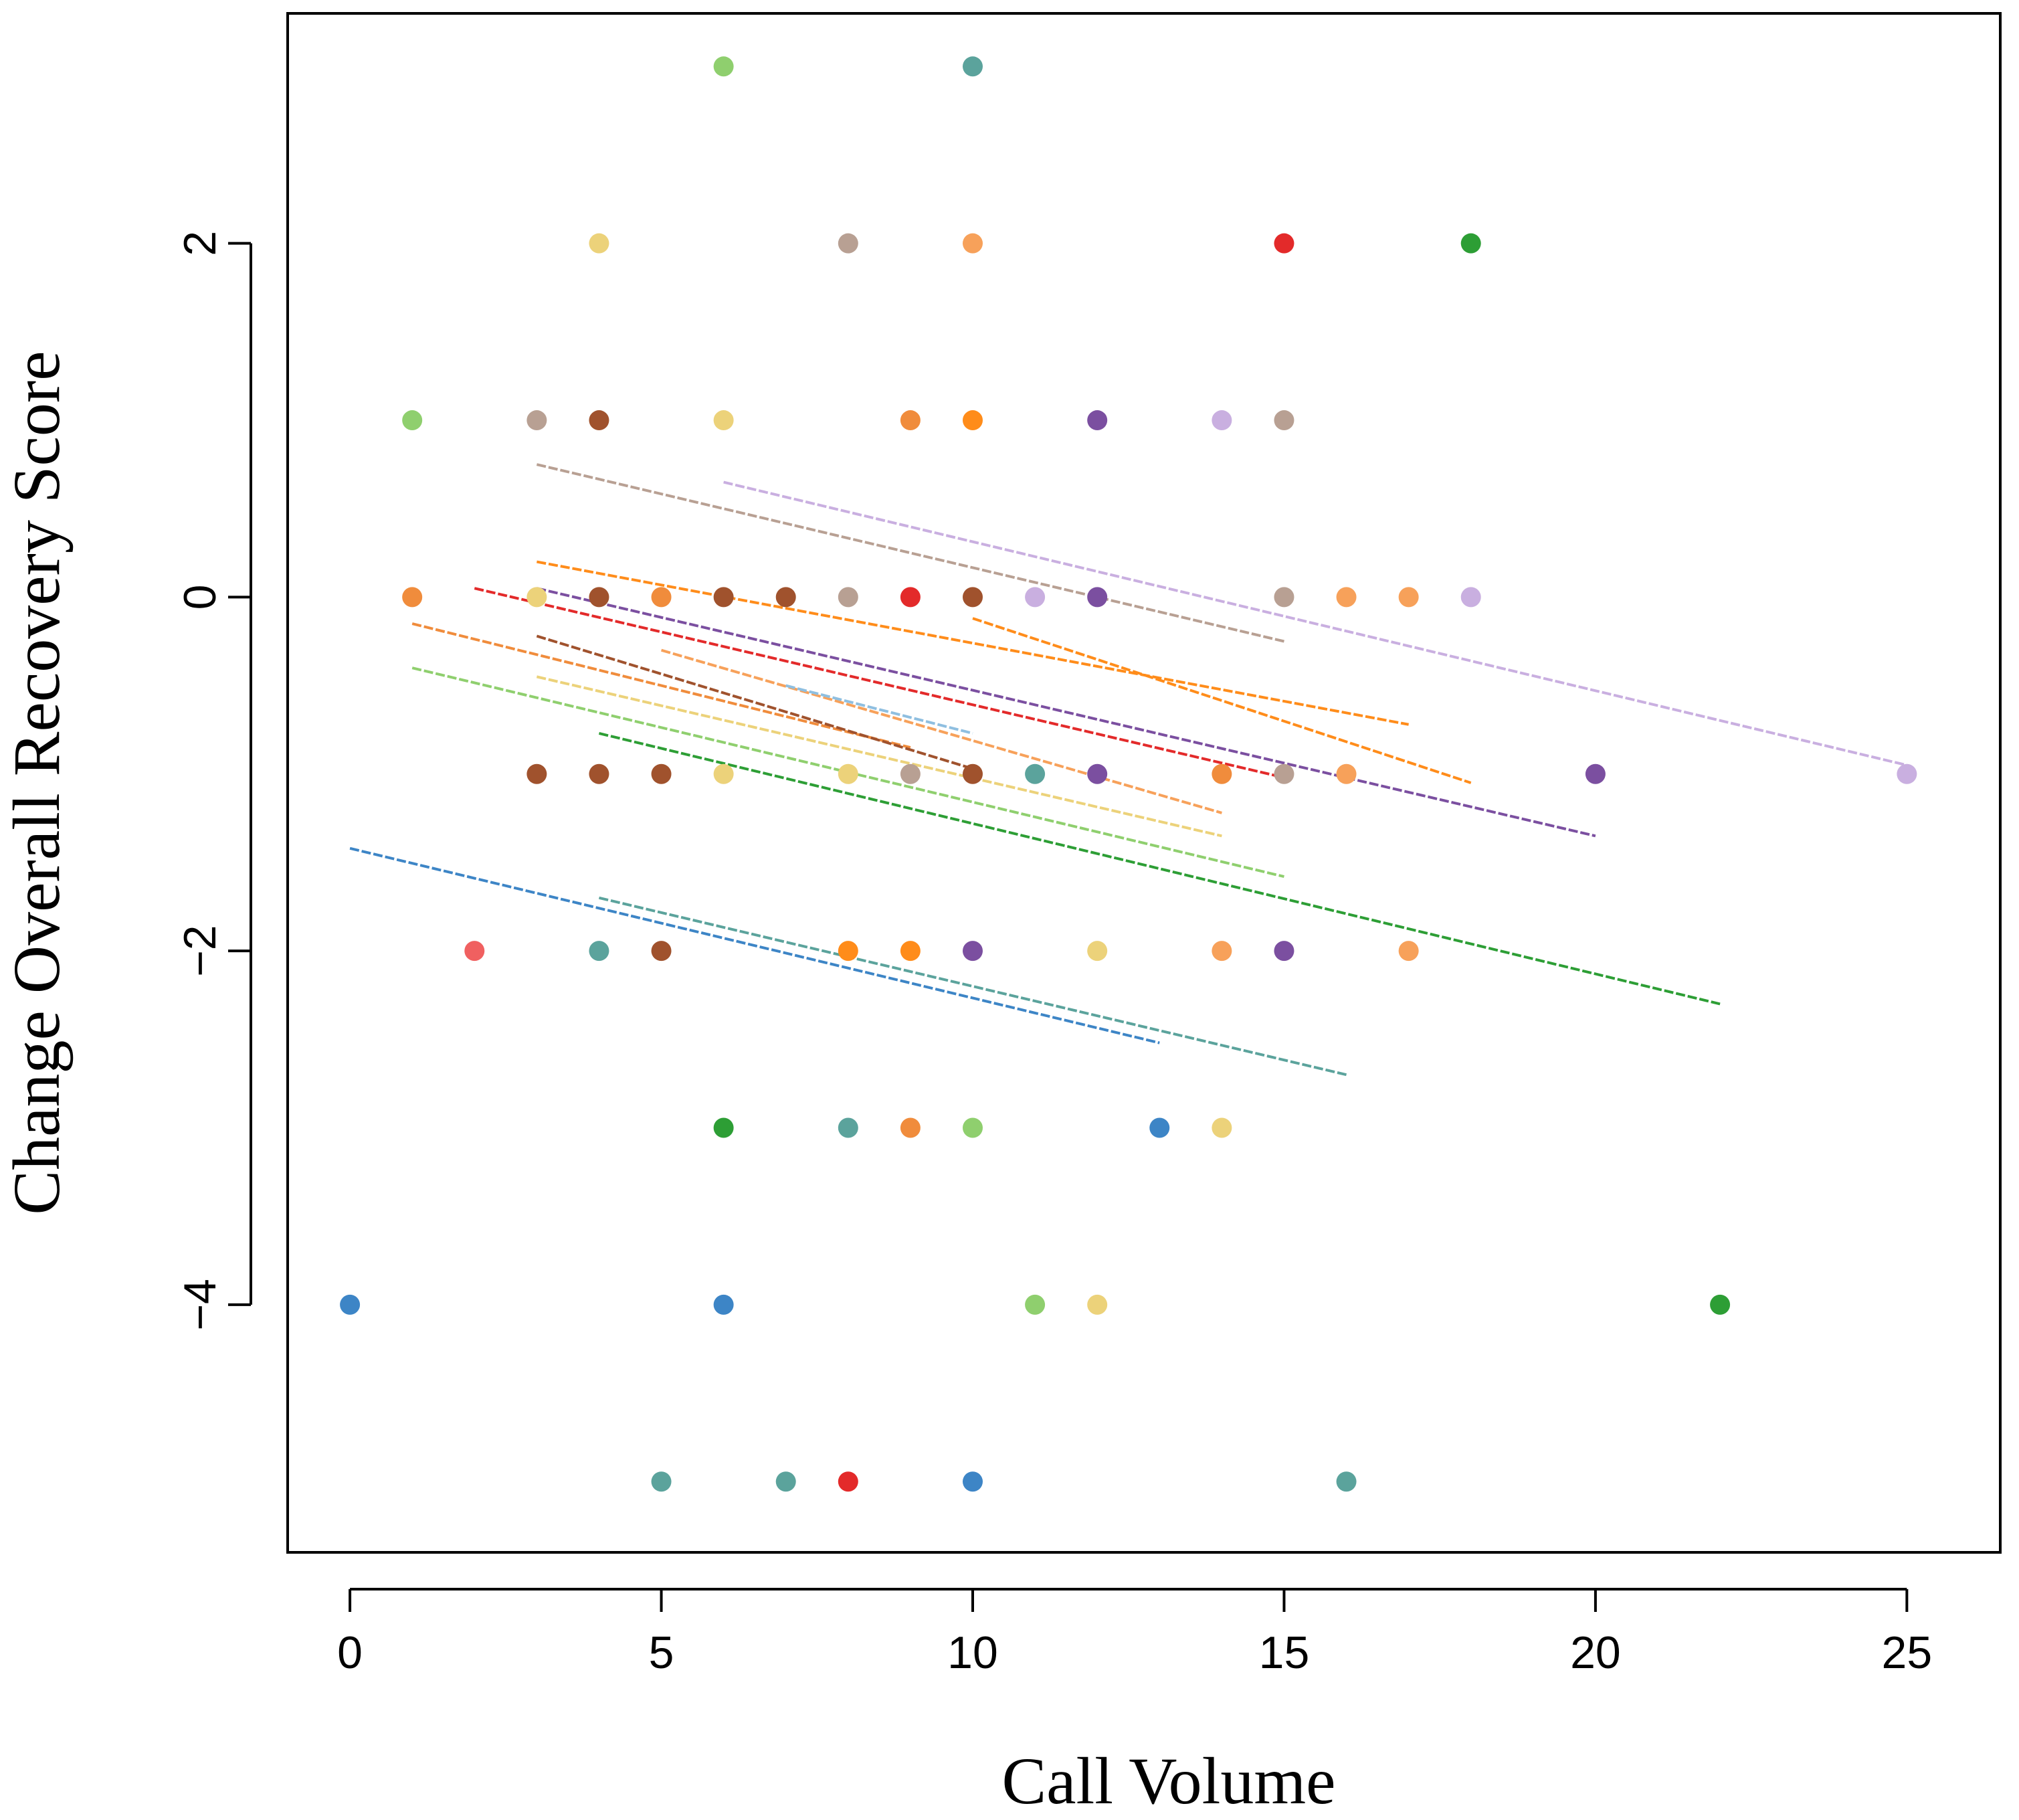  What do you see at coordinates (200, 951) in the screenshot?
I see `y-tick-label: −2` at bounding box center [200, 951].